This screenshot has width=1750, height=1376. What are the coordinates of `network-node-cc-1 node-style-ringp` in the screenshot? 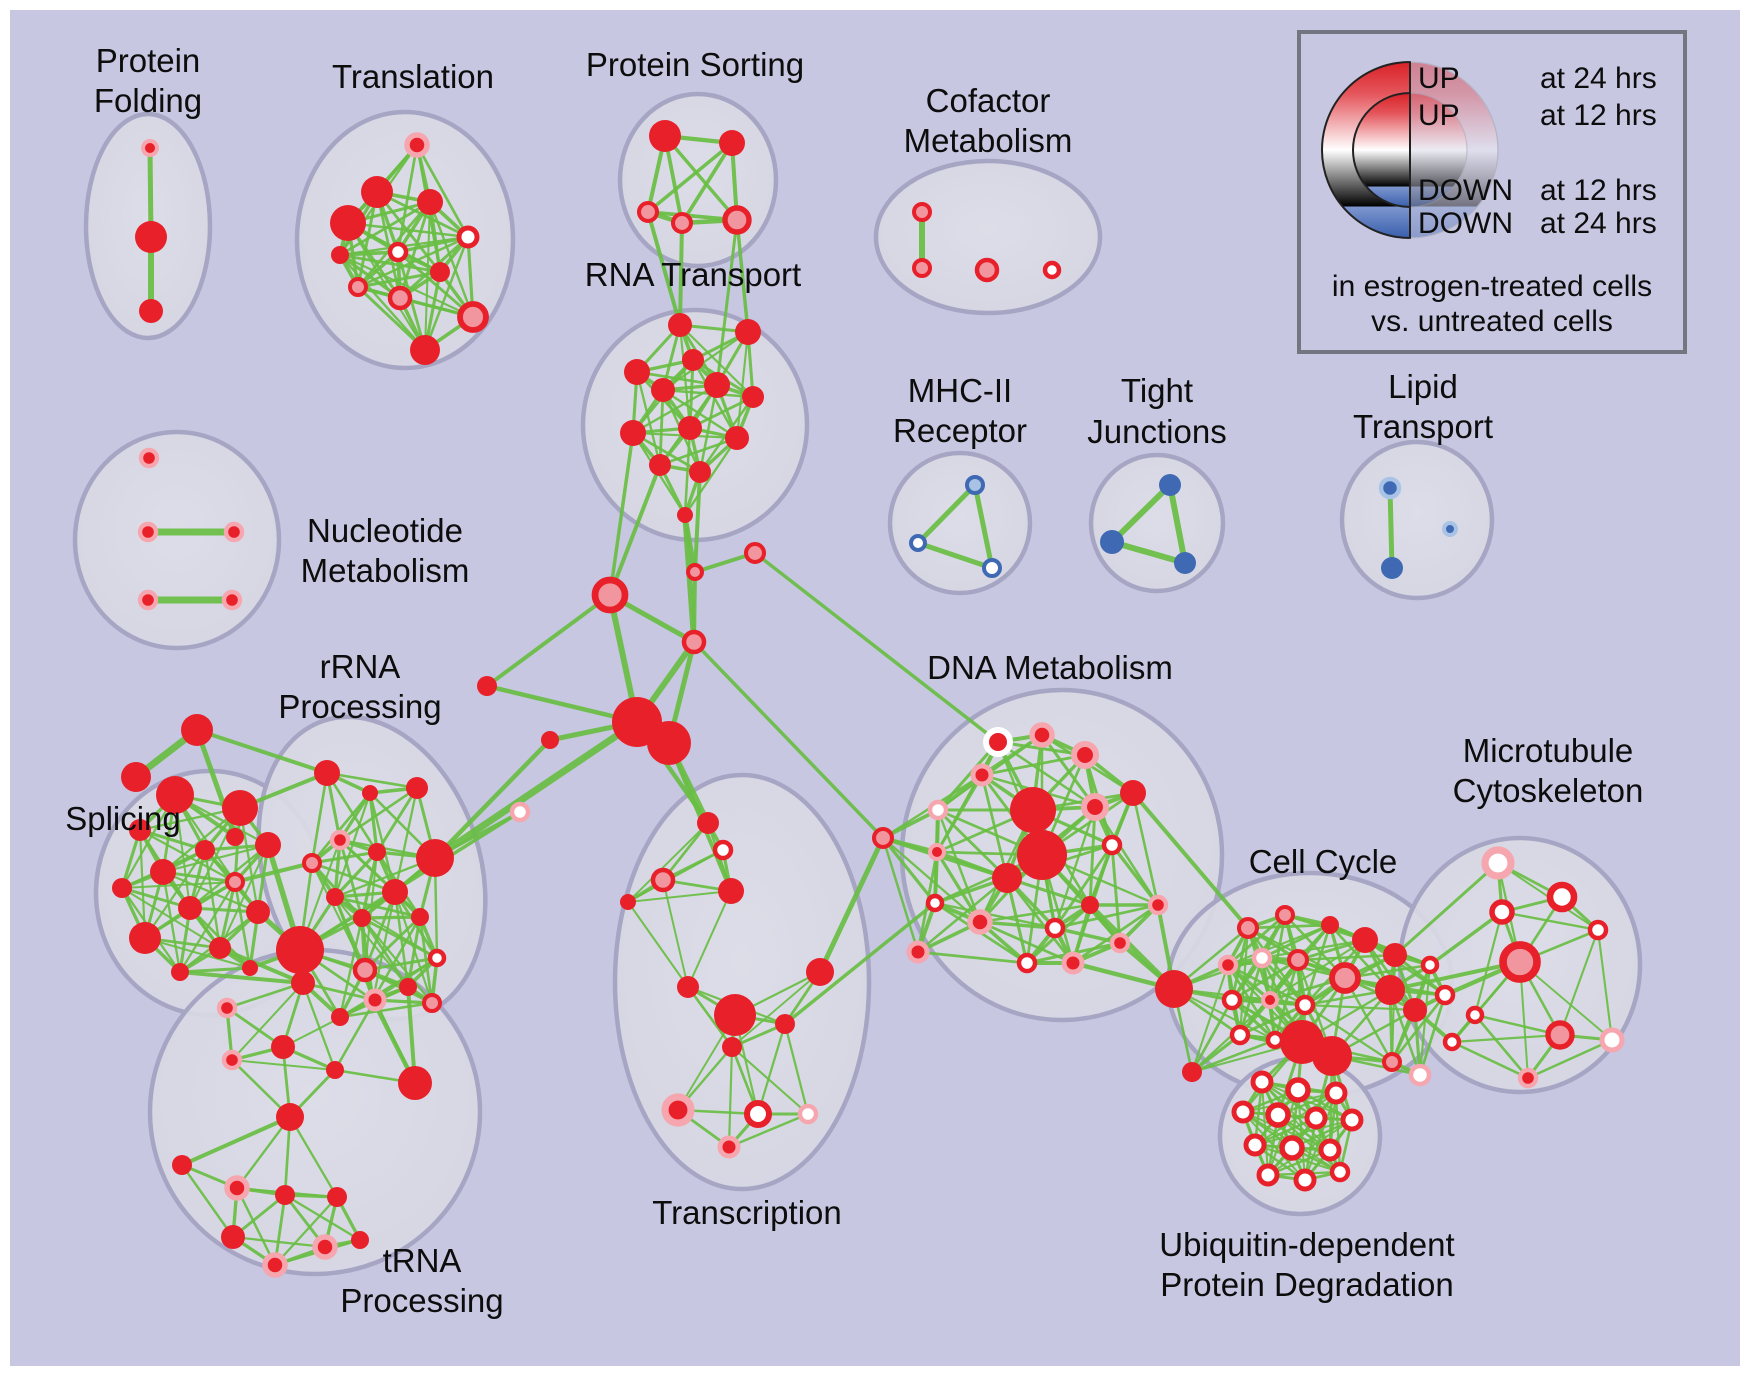 It's located at (1248, 928).